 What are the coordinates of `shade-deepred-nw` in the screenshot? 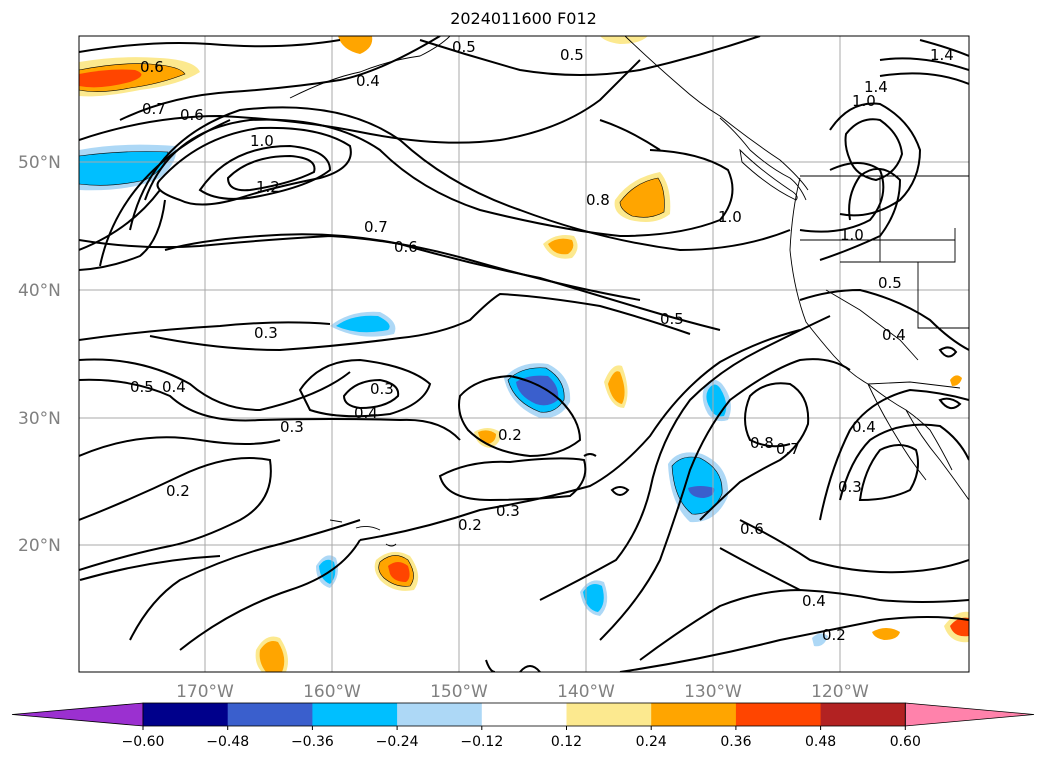 It's located at (110, 78).